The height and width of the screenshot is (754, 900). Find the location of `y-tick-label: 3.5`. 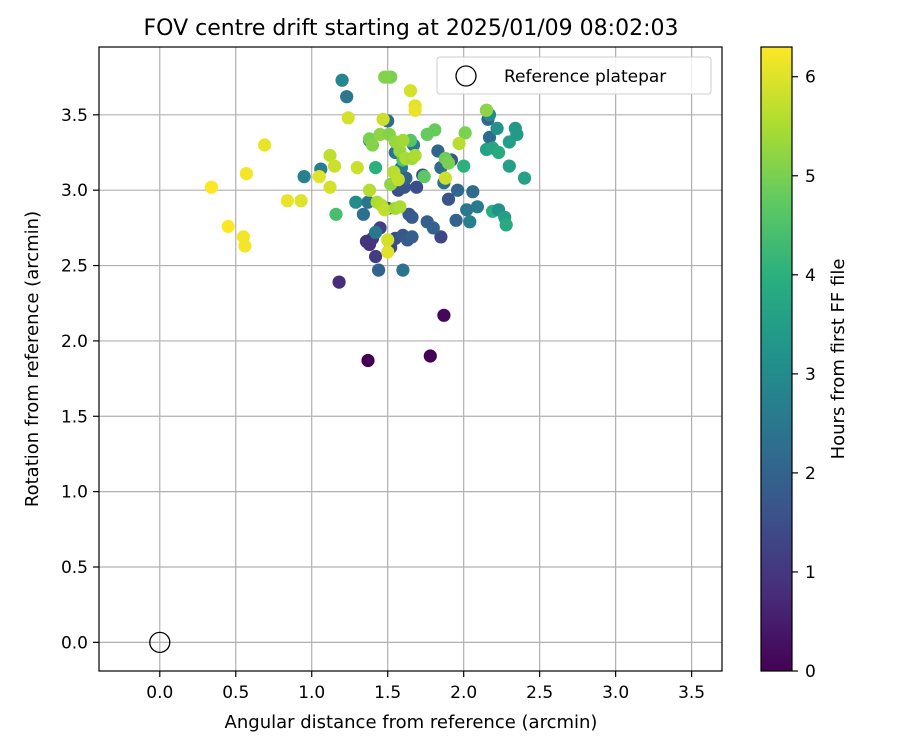

y-tick-label: 3.5 is located at coordinates (74, 116).